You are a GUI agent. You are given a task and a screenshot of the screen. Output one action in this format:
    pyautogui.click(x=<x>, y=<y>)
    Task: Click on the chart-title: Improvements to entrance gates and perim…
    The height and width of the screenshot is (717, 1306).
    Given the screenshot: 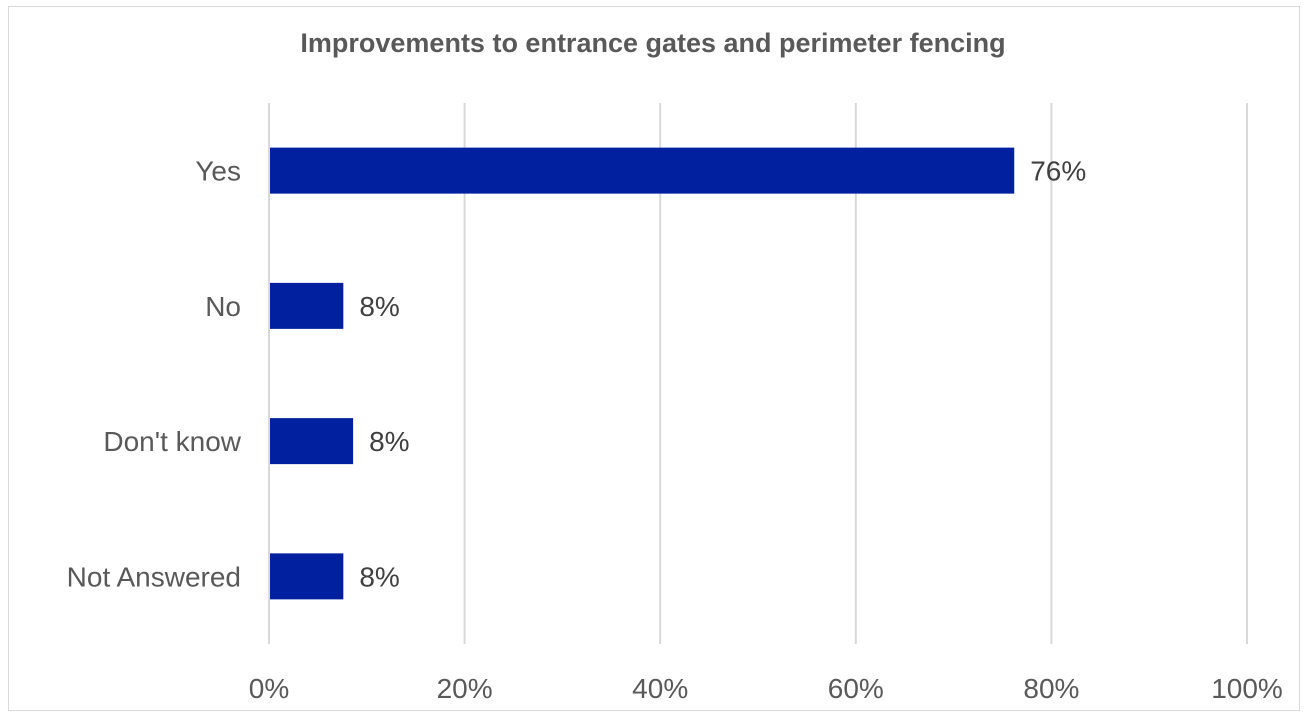 What is the action you would take?
    pyautogui.click(x=653, y=43)
    